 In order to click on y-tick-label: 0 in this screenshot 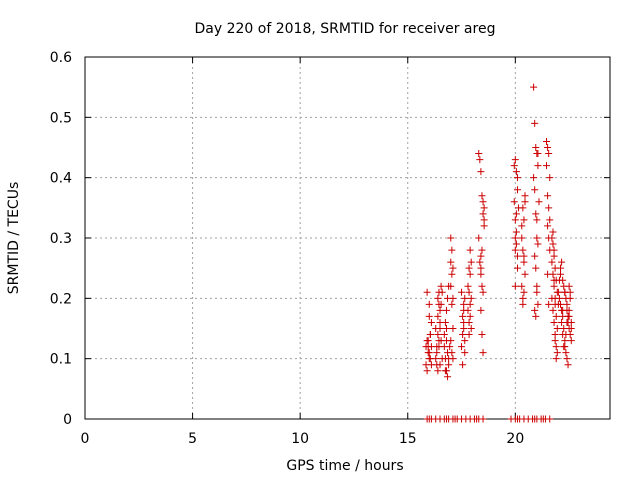, I will do `click(67, 420)`.